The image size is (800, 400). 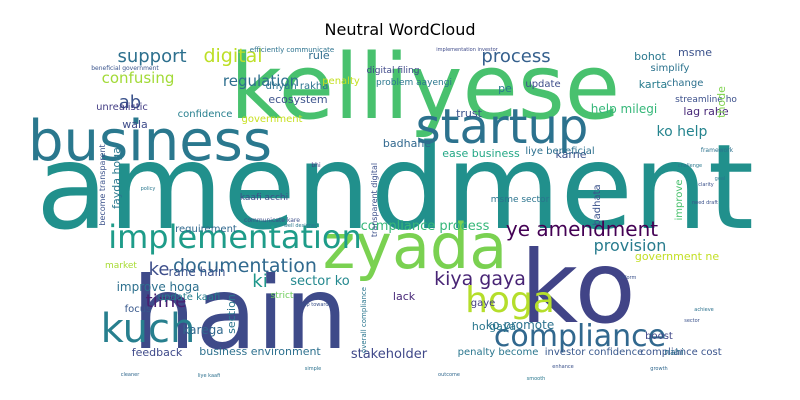 I want to click on word-update: update, so click(x=542, y=84).